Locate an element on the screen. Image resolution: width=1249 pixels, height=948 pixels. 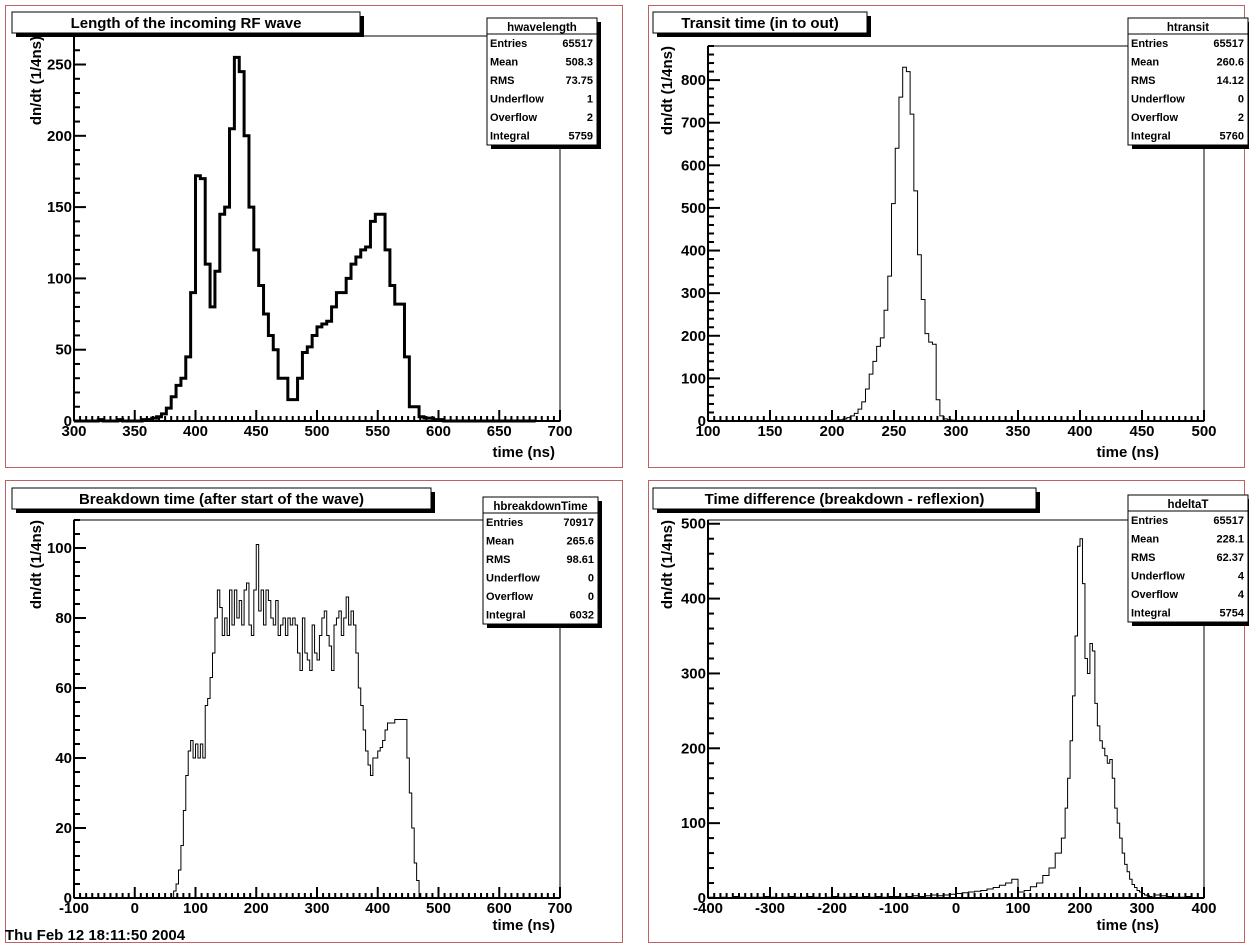
stats-value: 5760 is located at coordinates (1232, 137).